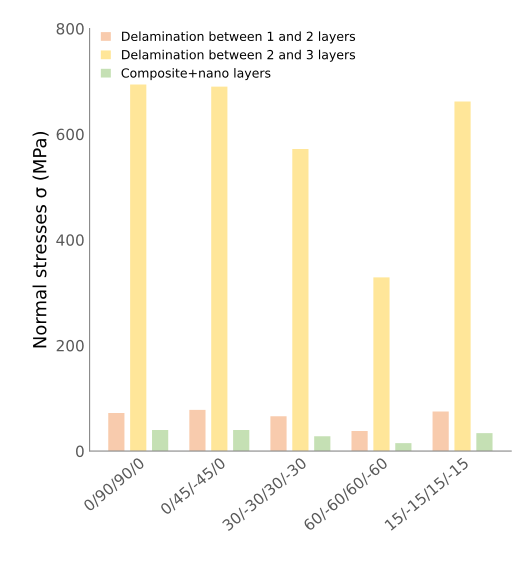  What do you see at coordinates (239, 56) in the screenshot?
I see `legend-label: Delamination between 2 and 3 layers` at bounding box center [239, 56].